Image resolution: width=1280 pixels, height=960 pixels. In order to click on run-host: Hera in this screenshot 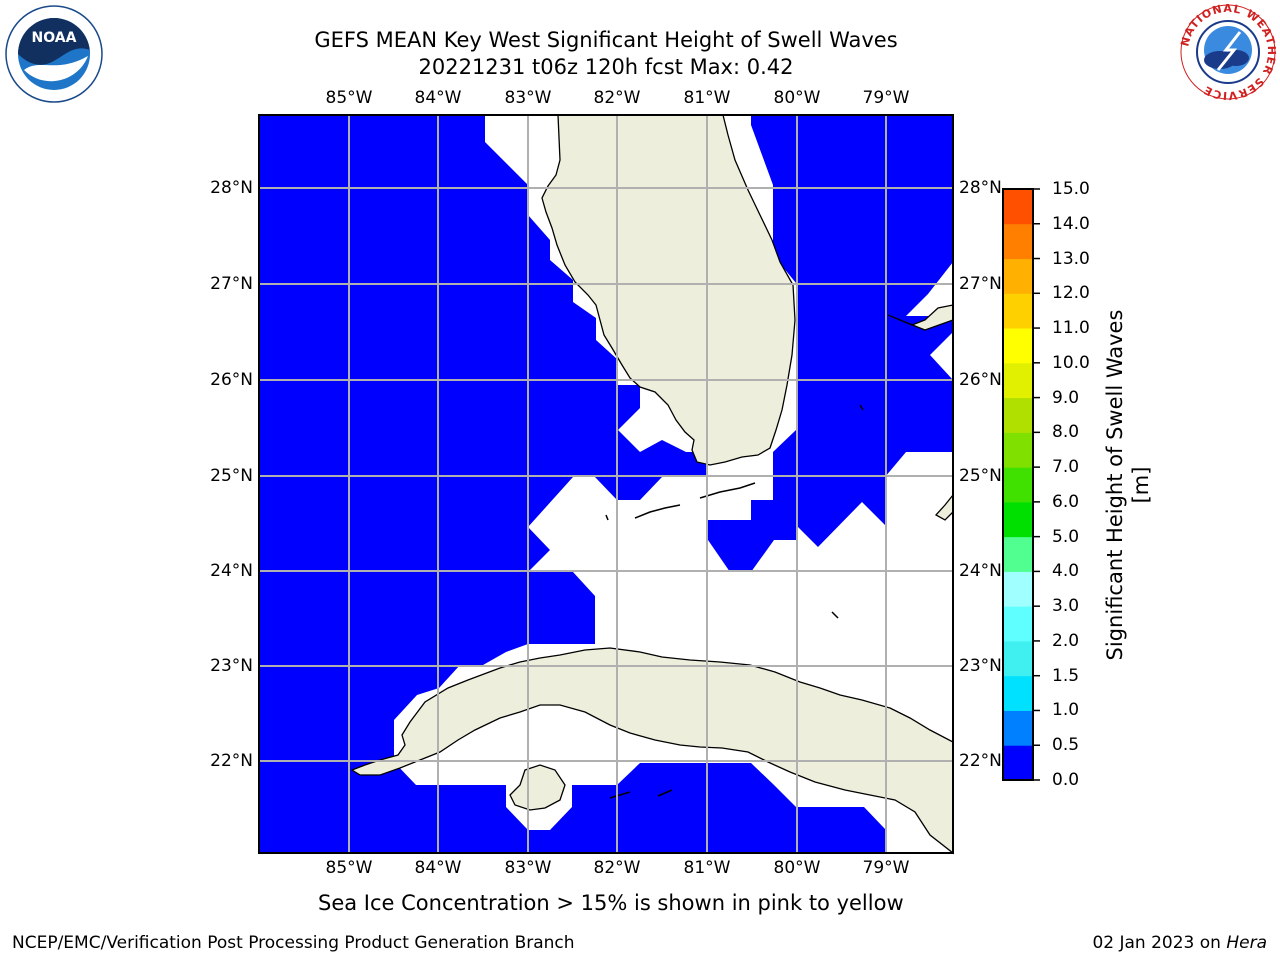, I will do `click(1246, 943)`.